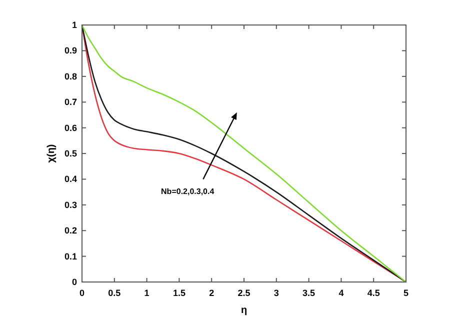  I want to click on y-tick-label: 0.5, so click(70, 153).